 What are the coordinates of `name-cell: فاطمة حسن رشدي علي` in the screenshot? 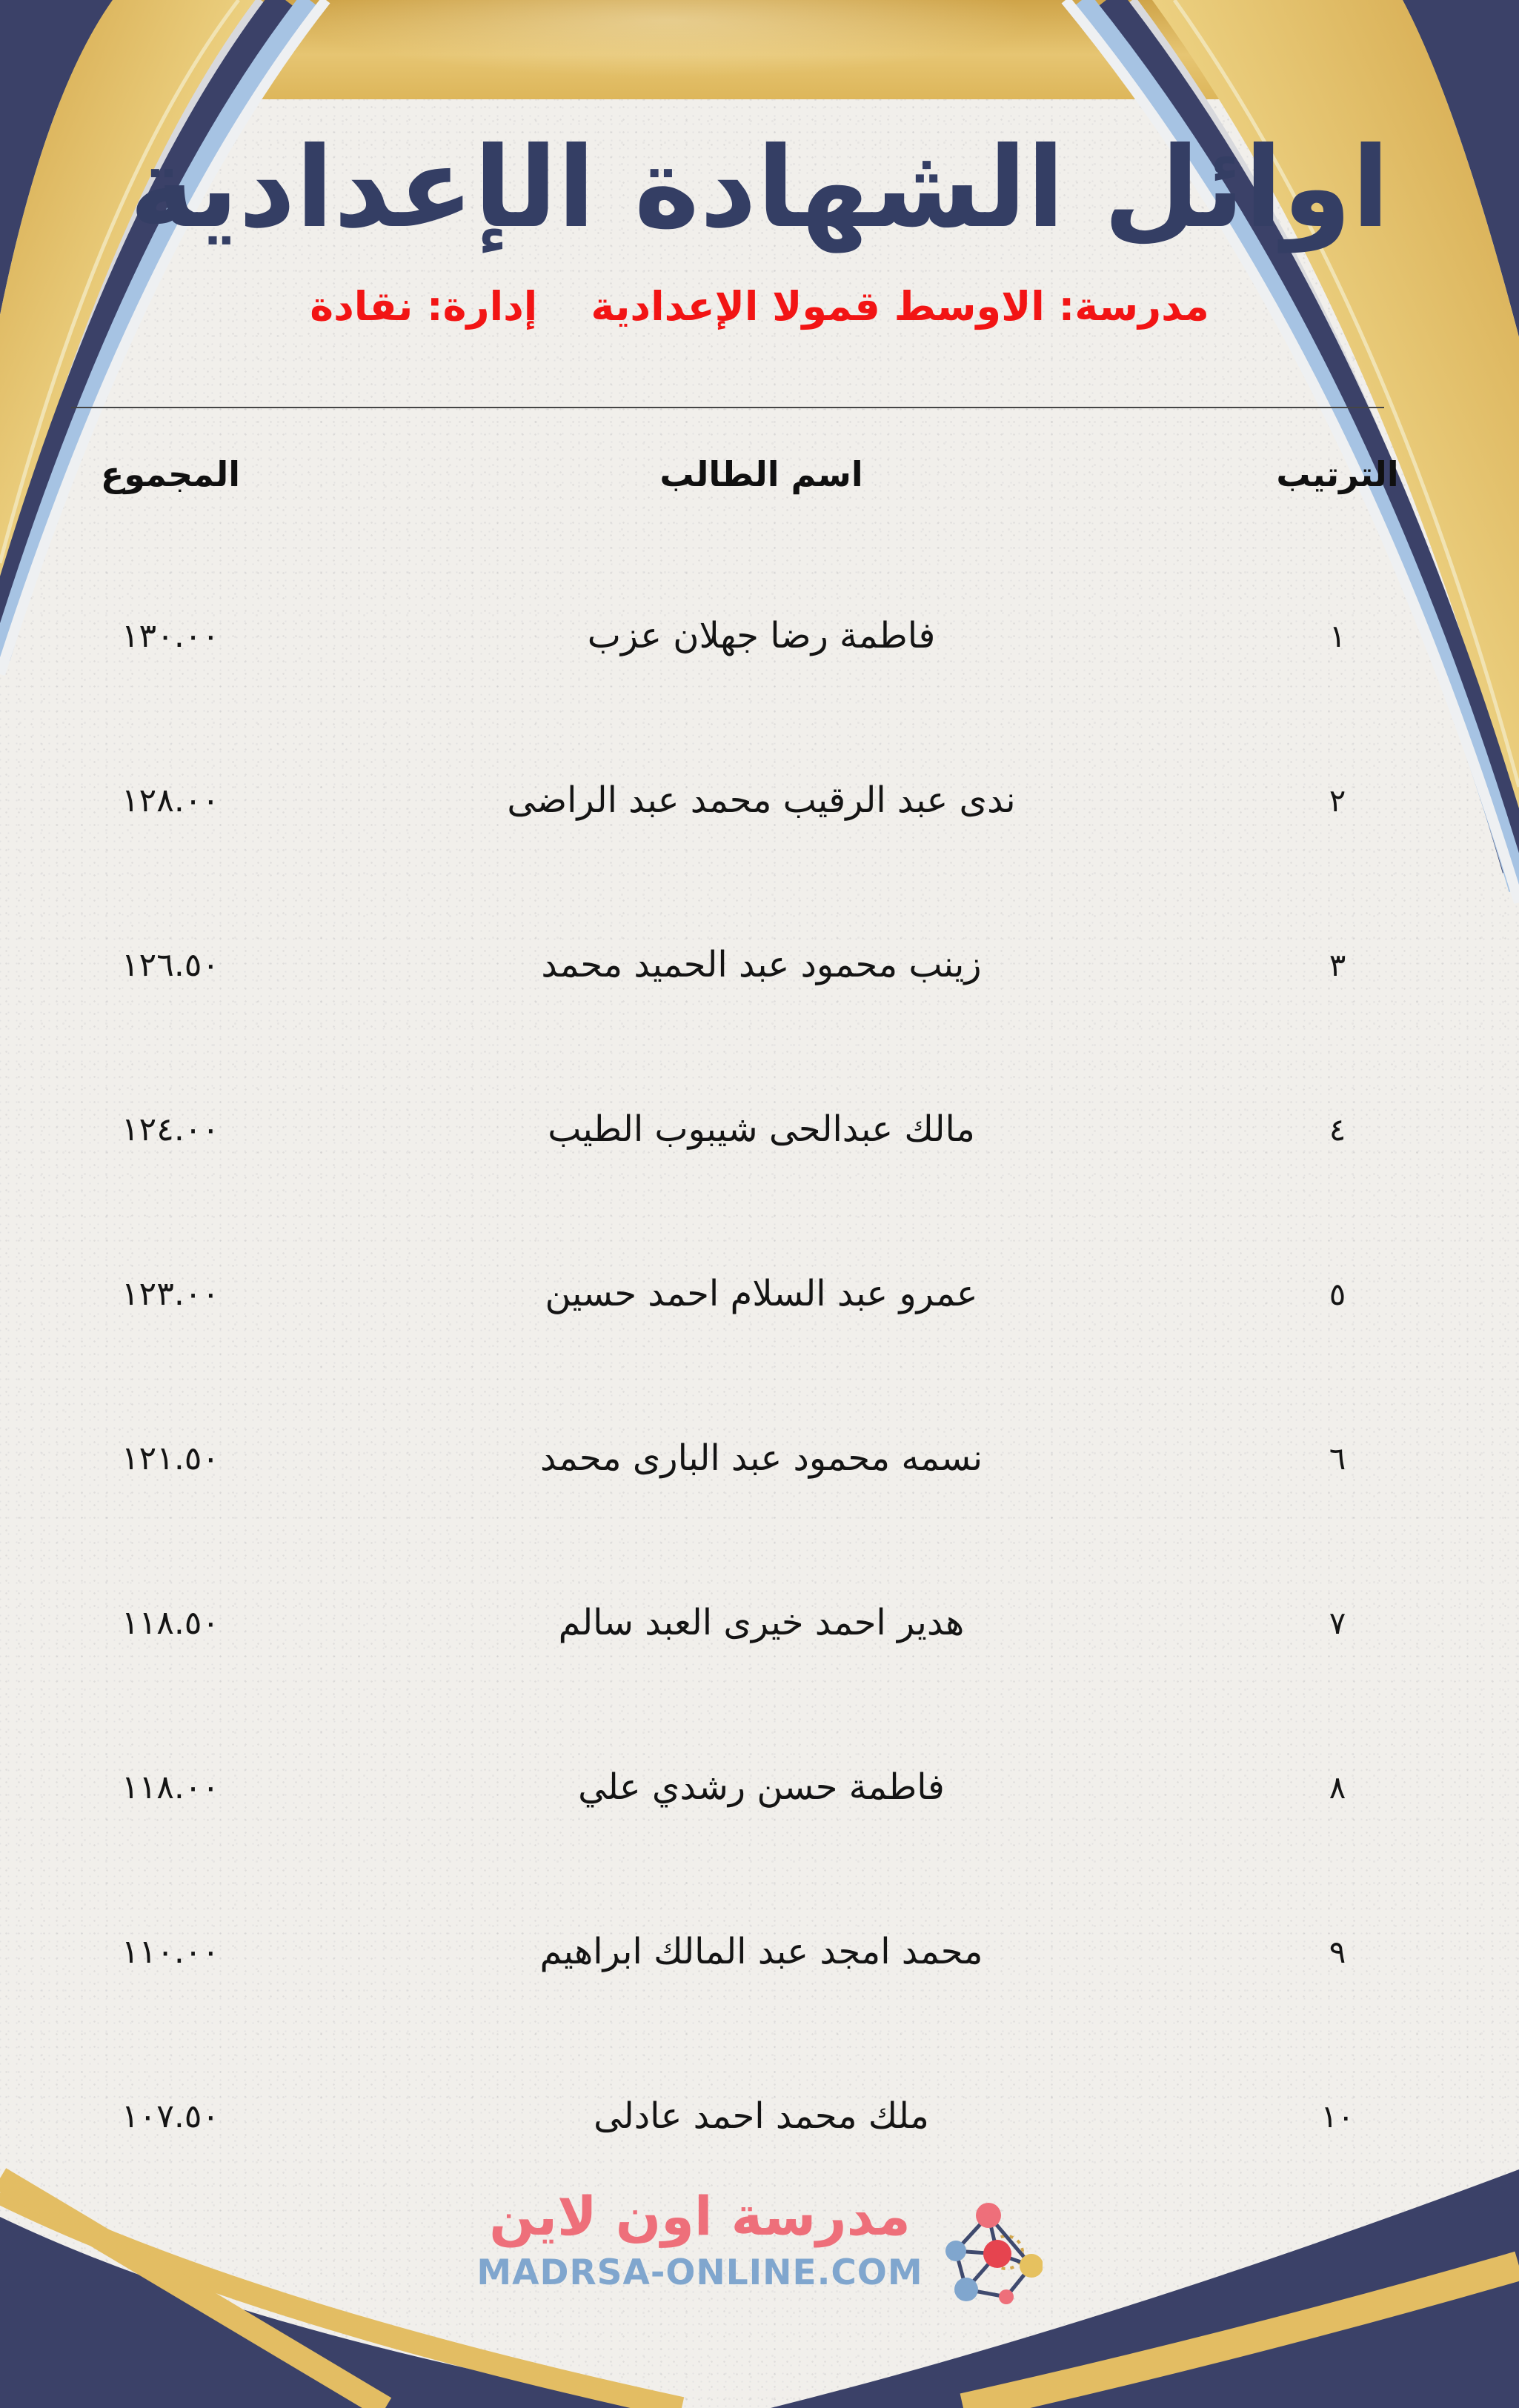 It's located at (761, 1787).